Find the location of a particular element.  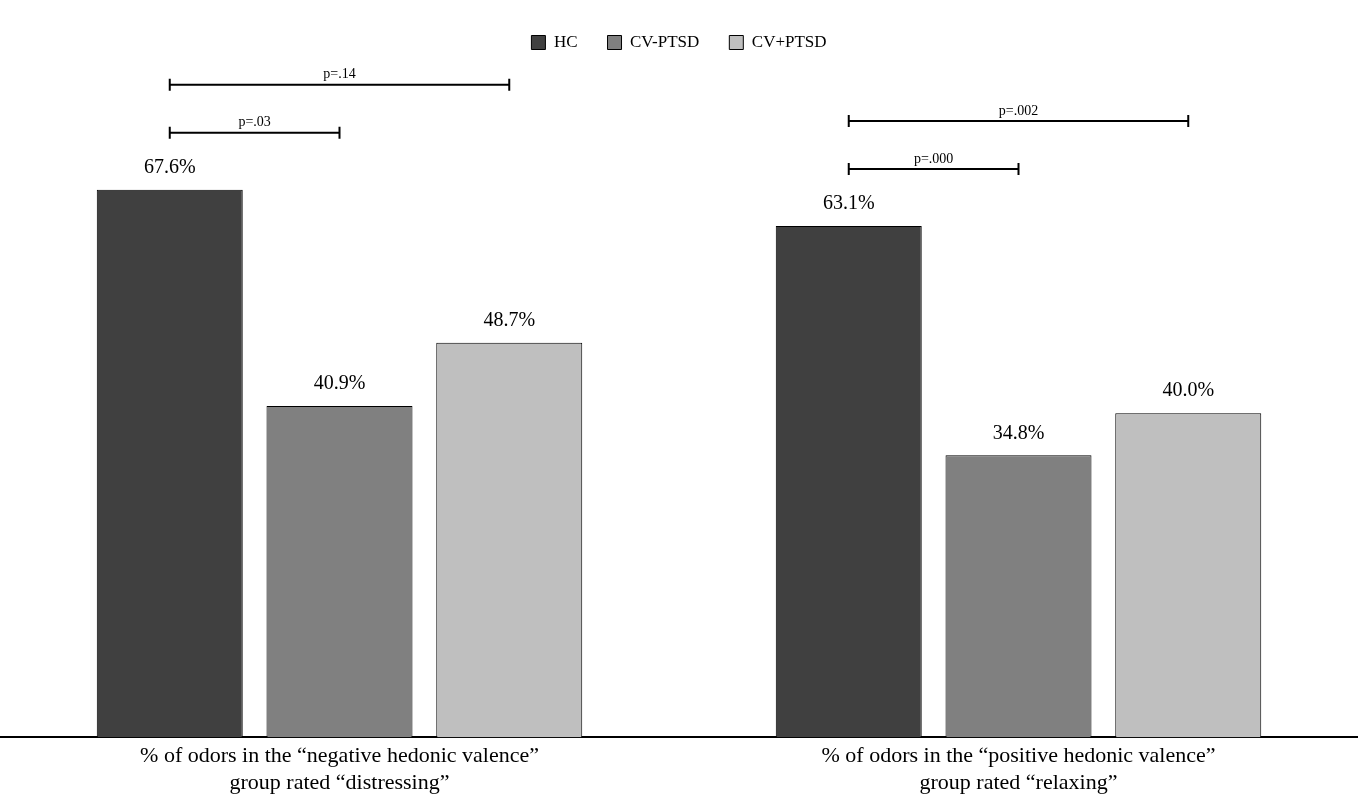

legend-label: CV+PTSD is located at coordinates (789, 41).